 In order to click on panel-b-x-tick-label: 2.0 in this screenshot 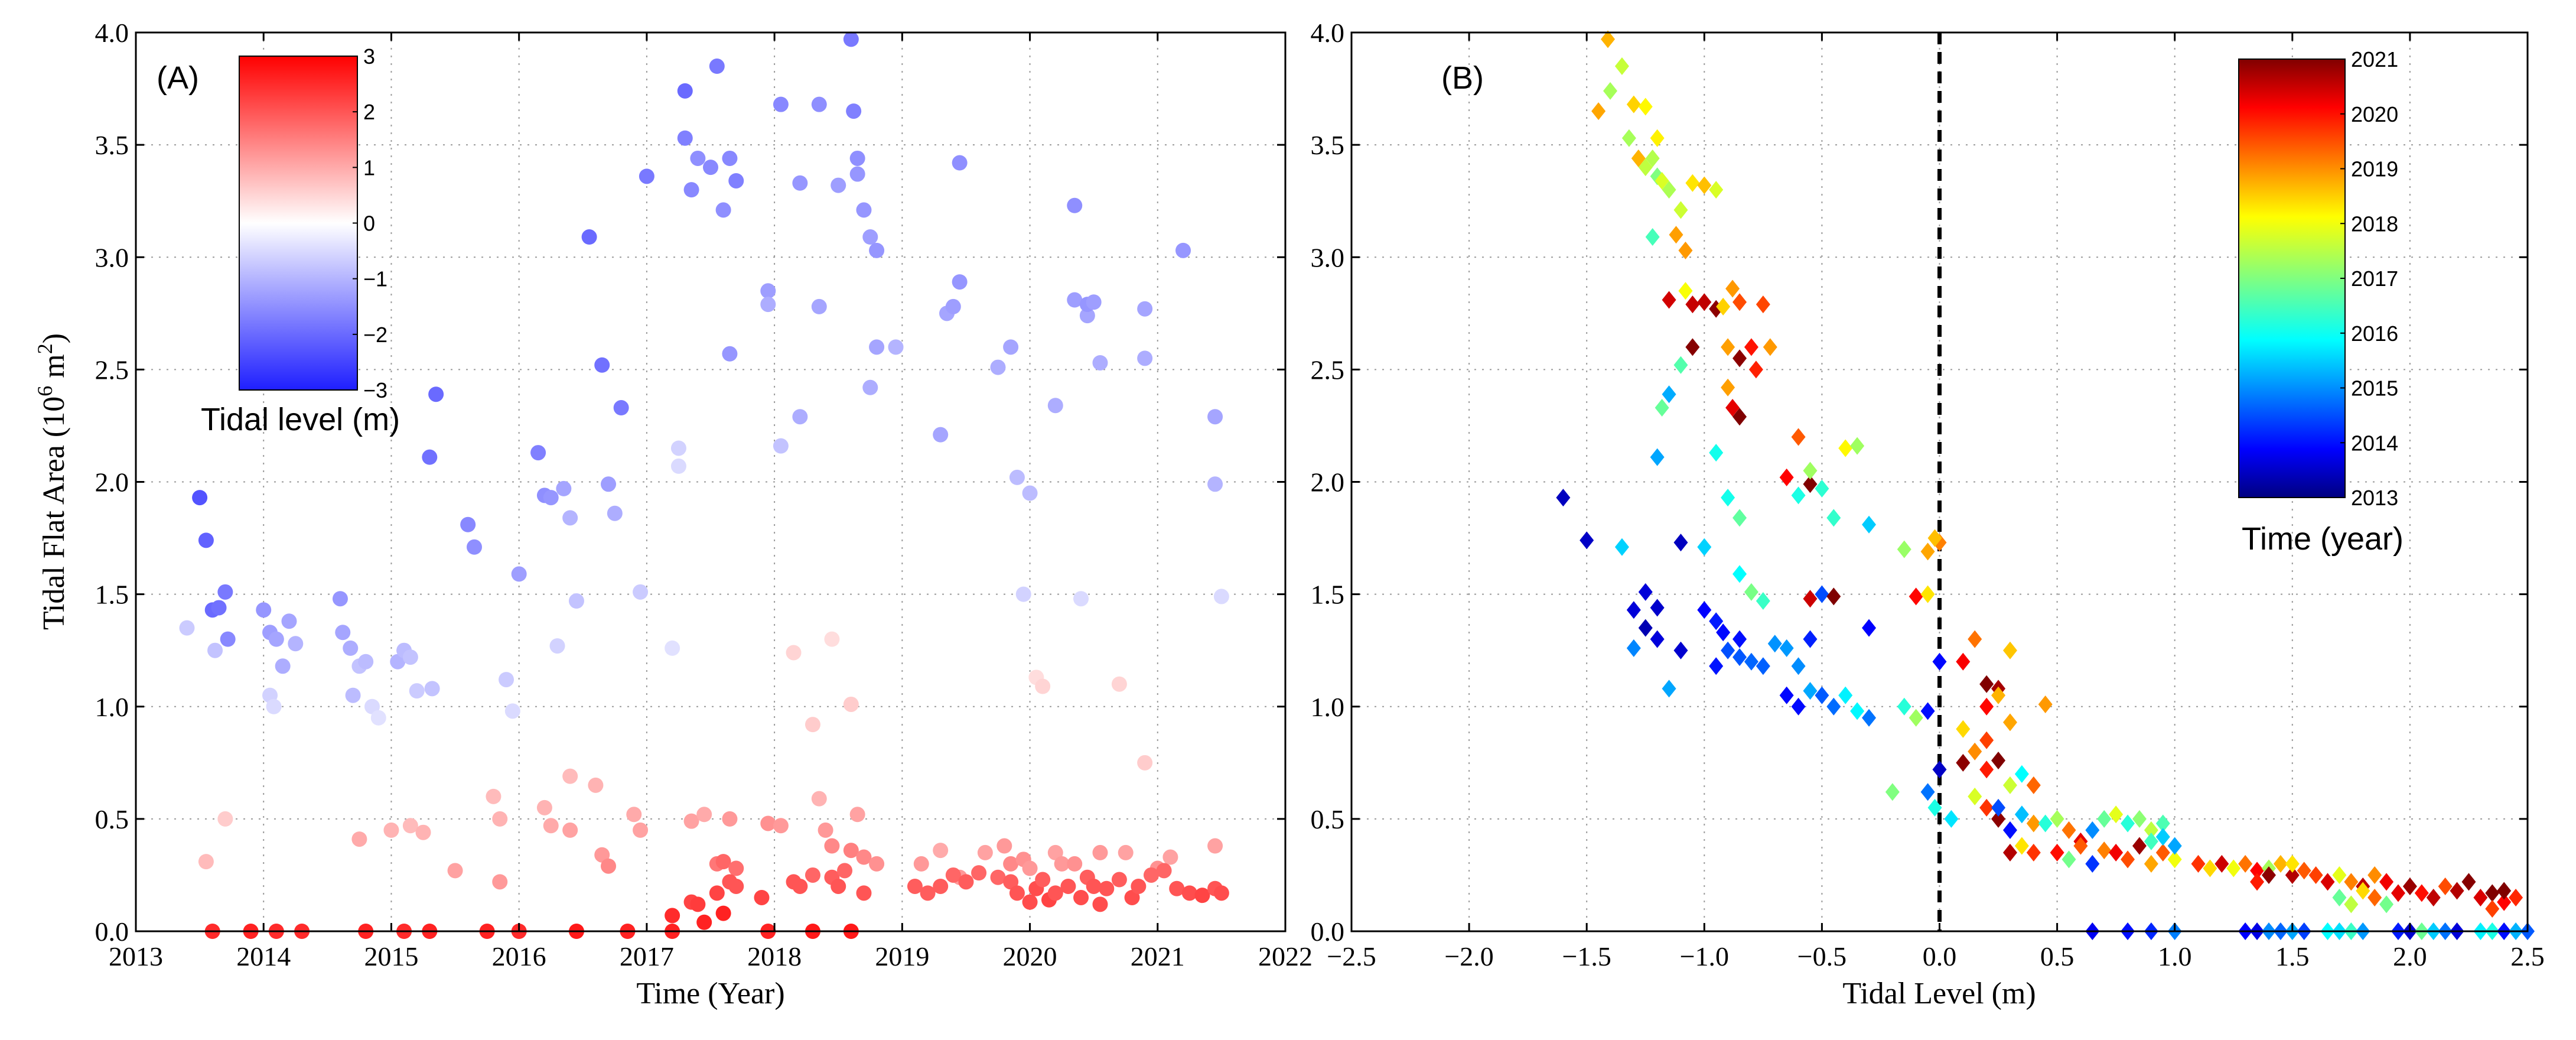, I will do `click(2410, 956)`.